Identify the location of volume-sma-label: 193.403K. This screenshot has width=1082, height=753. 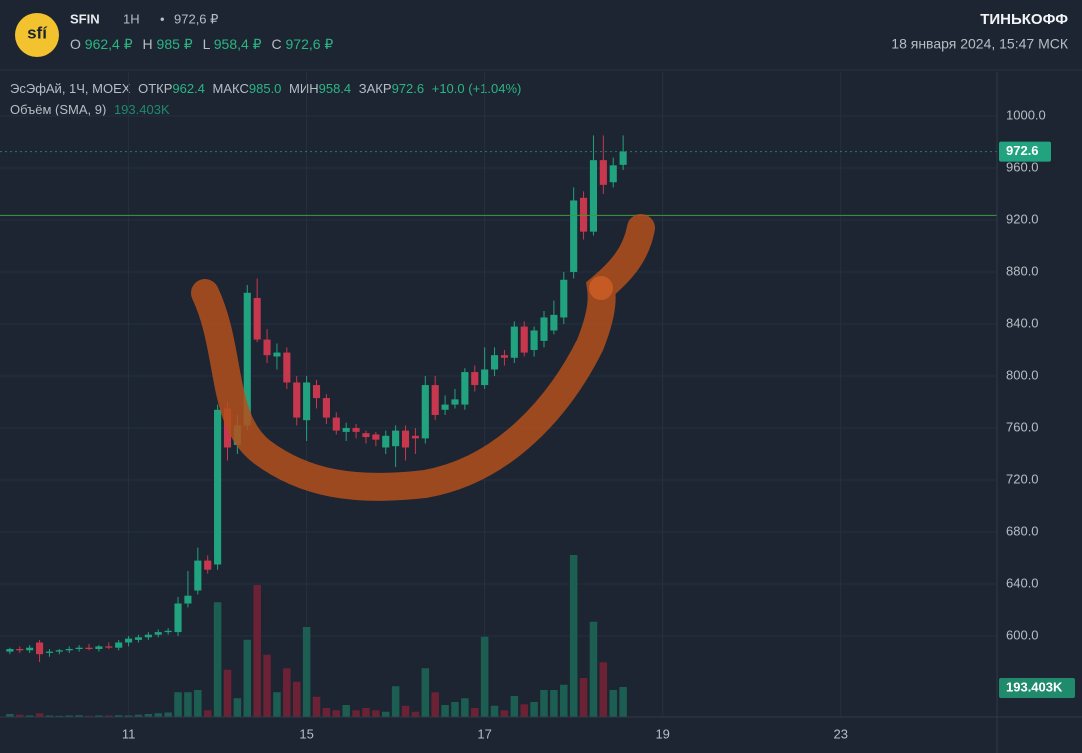
(1034, 686).